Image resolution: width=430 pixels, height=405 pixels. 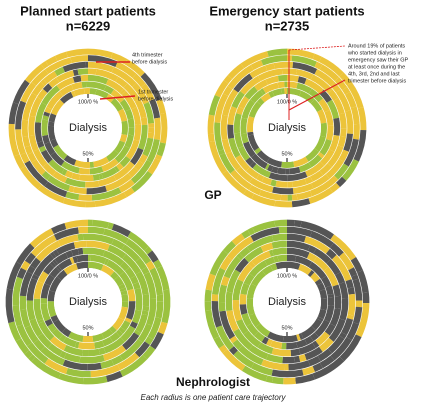 I want to click on panel-n: n=2735, so click(x=287, y=25).